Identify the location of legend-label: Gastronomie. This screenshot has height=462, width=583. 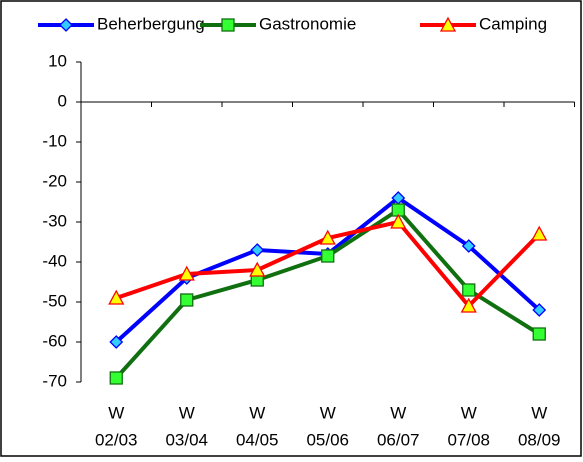
(307, 23).